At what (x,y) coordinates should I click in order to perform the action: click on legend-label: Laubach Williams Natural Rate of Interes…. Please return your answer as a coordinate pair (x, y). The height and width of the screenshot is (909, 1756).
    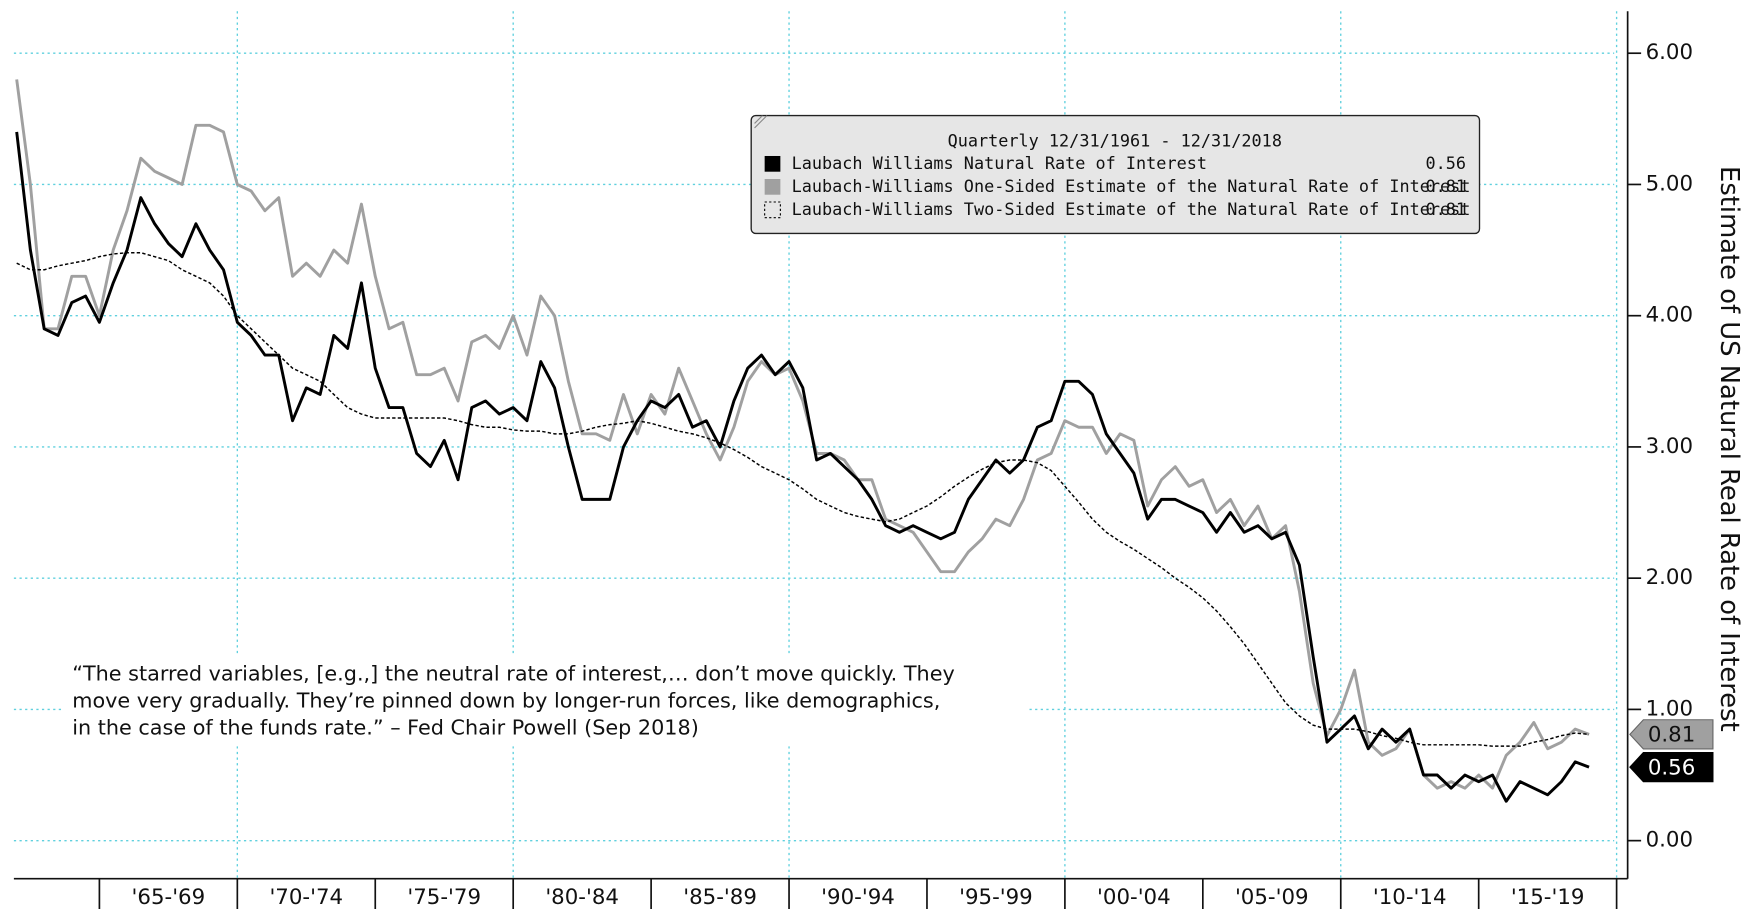
    Looking at the image, I should click on (999, 163).